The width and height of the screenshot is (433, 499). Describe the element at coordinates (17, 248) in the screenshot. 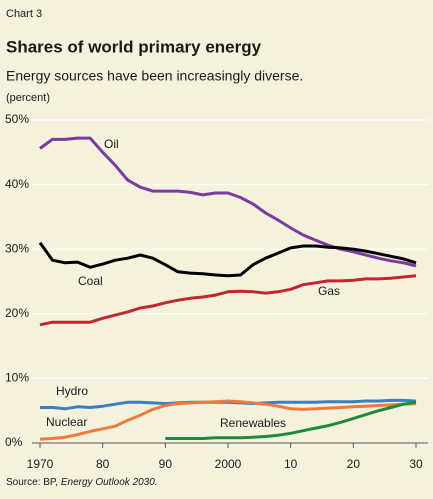

I see `y-tick-label: 30%` at that location.